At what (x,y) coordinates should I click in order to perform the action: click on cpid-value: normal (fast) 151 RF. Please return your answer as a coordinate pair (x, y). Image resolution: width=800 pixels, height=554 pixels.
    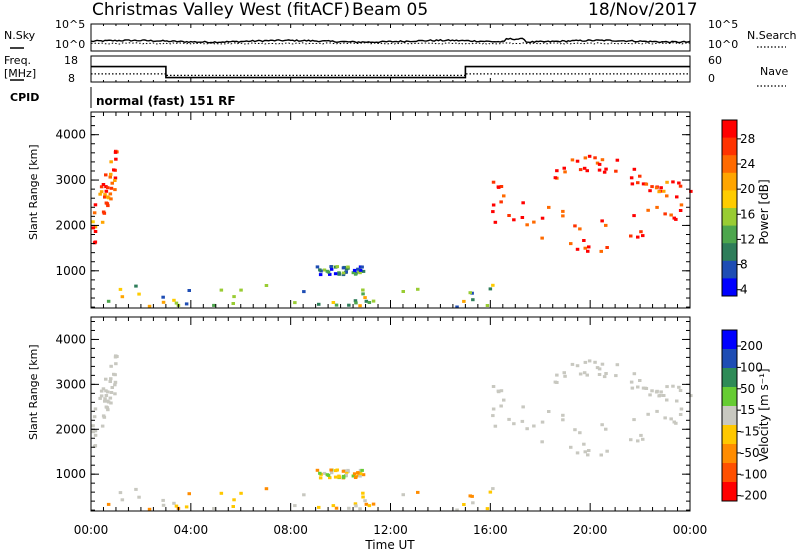
    Looking at the image, I should click on (166, 101).